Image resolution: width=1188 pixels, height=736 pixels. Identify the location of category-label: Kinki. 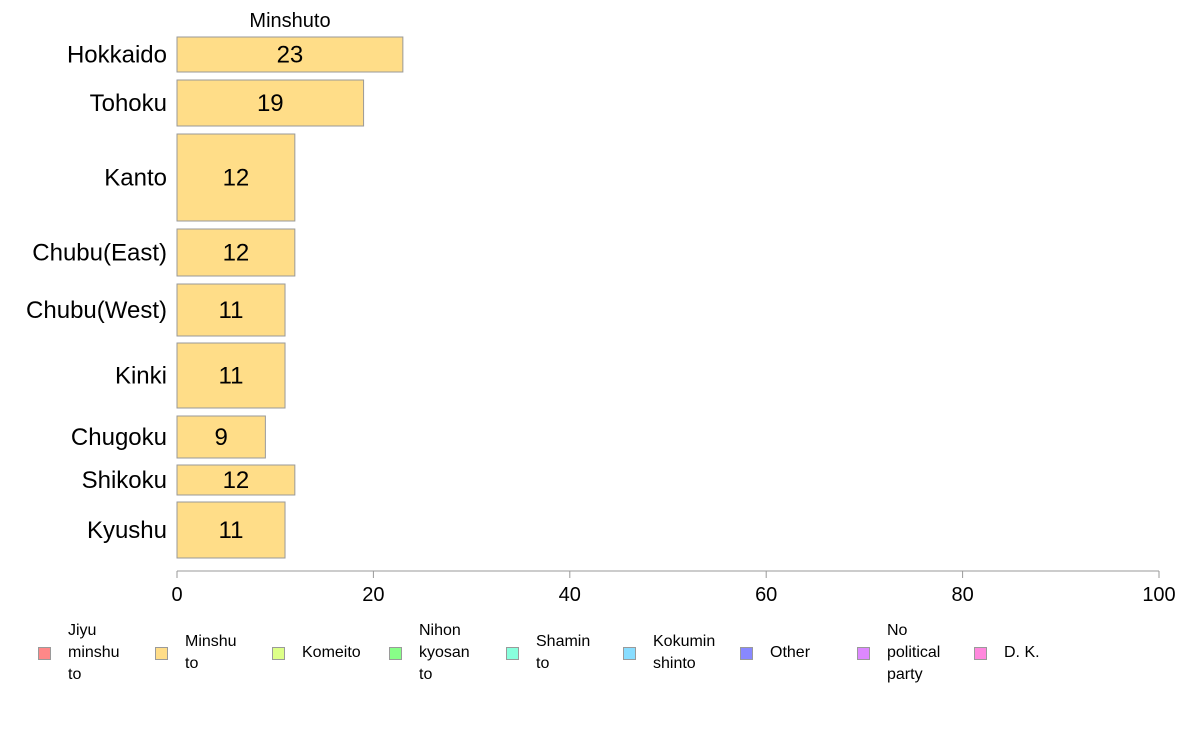
(141, 376).